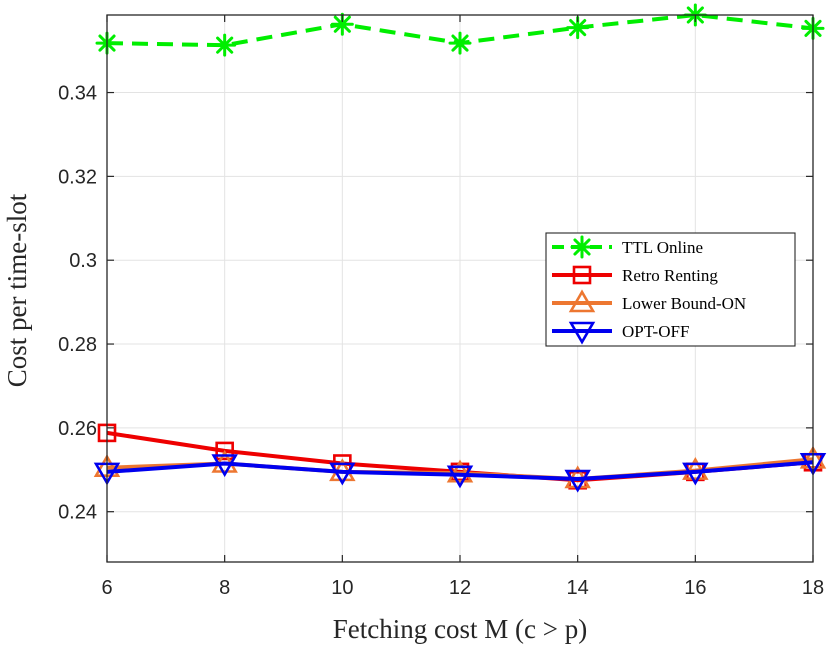  What do you see at coordinates (578, 588) in the screenshot?
I see `x-tick-label: 14` at bounding box center [578, 588].